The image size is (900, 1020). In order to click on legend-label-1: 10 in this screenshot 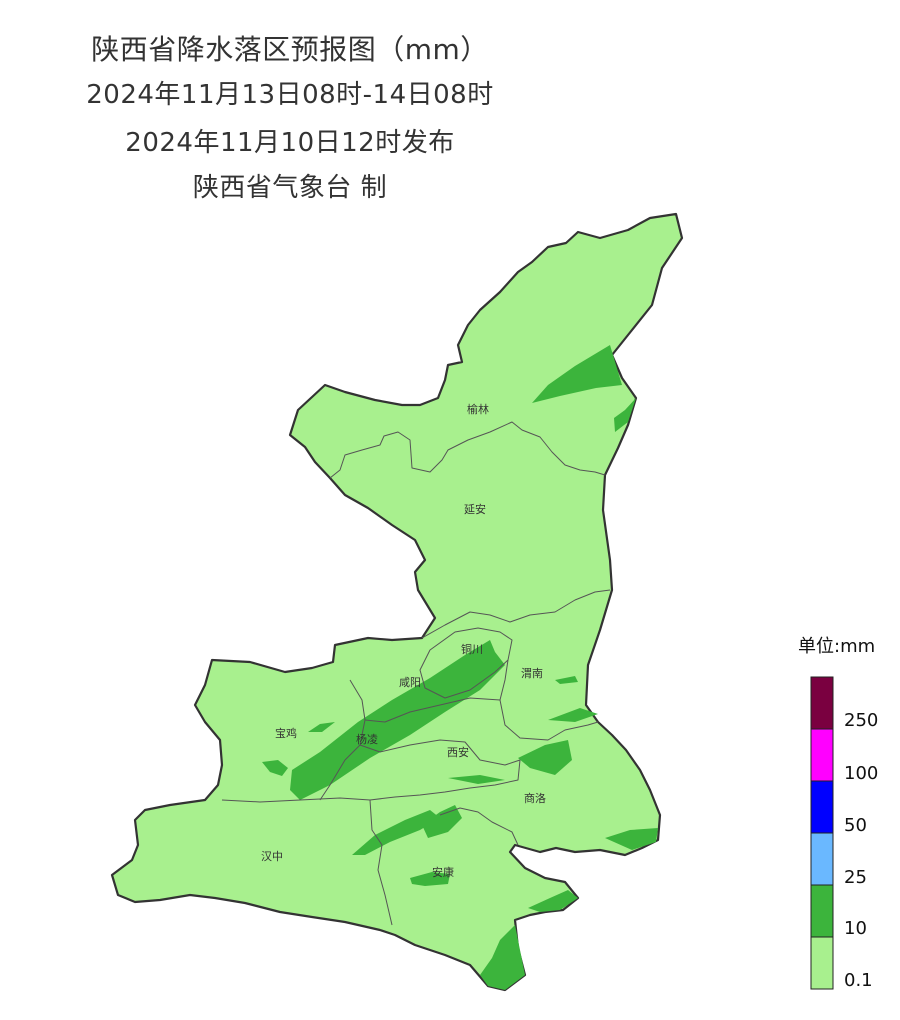, I will do `click(855, 928)`.